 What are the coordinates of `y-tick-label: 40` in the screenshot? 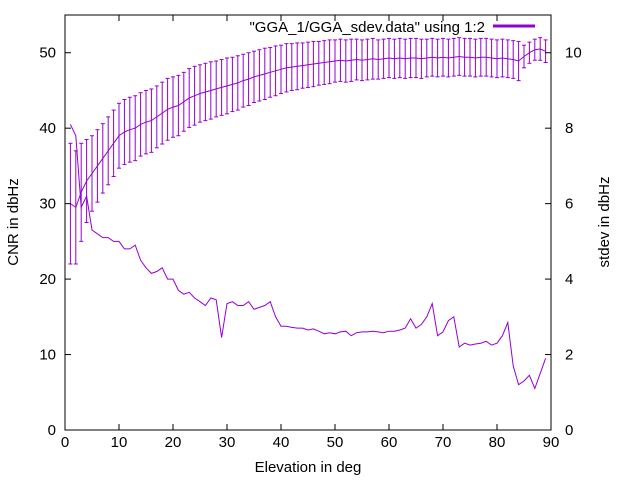 It's located at (47, 128).